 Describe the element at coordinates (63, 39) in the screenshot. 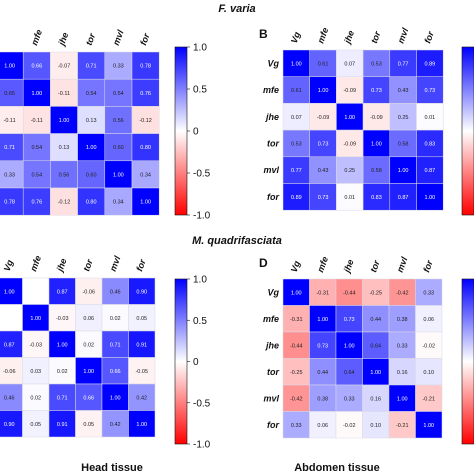

I see `column-label: jhe` at that location.